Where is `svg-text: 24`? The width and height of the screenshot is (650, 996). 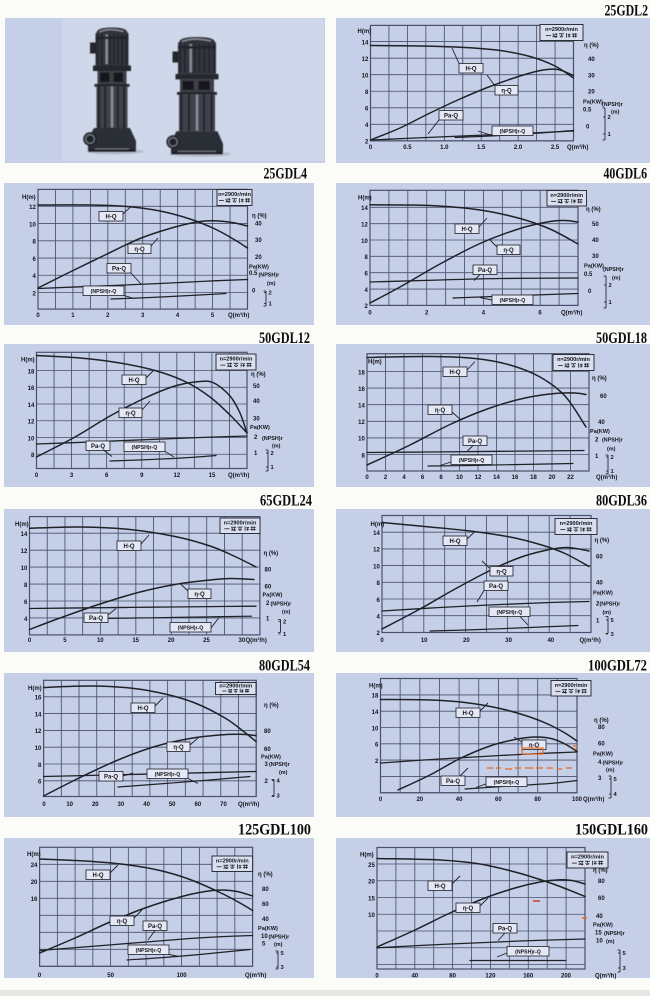
svg-text: 24 is located at coordinates (34, 866).